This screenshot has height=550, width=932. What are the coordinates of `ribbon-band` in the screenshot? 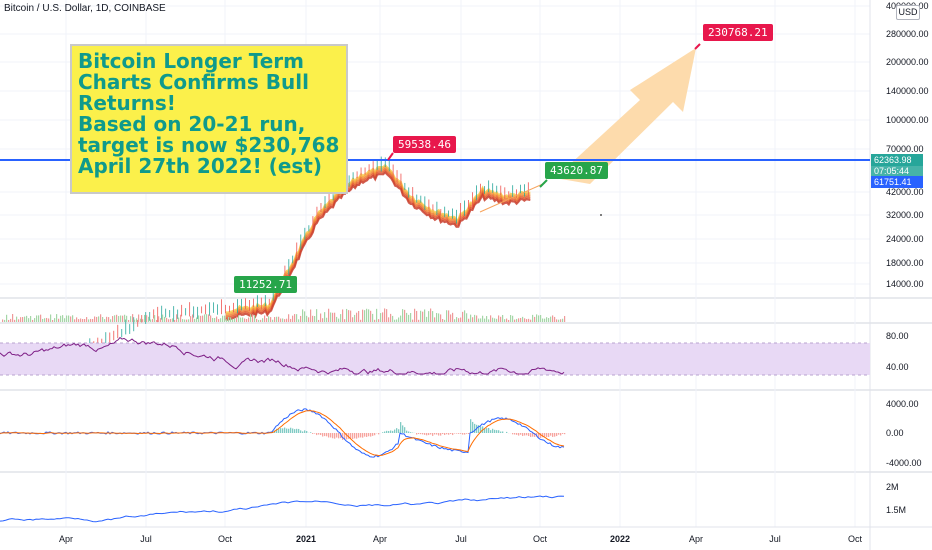 It's located at (378, 245).